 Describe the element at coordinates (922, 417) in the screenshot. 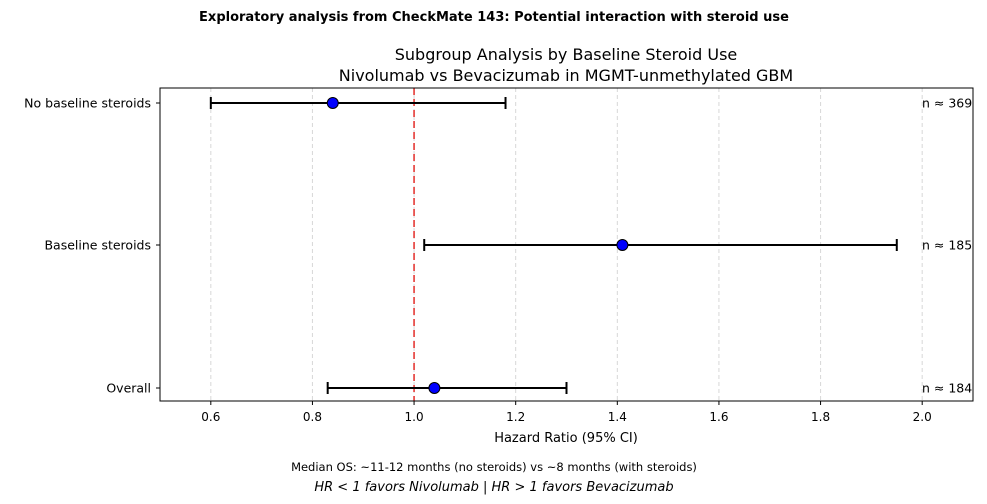

I see `x-tick-label: 2.0` at that location.